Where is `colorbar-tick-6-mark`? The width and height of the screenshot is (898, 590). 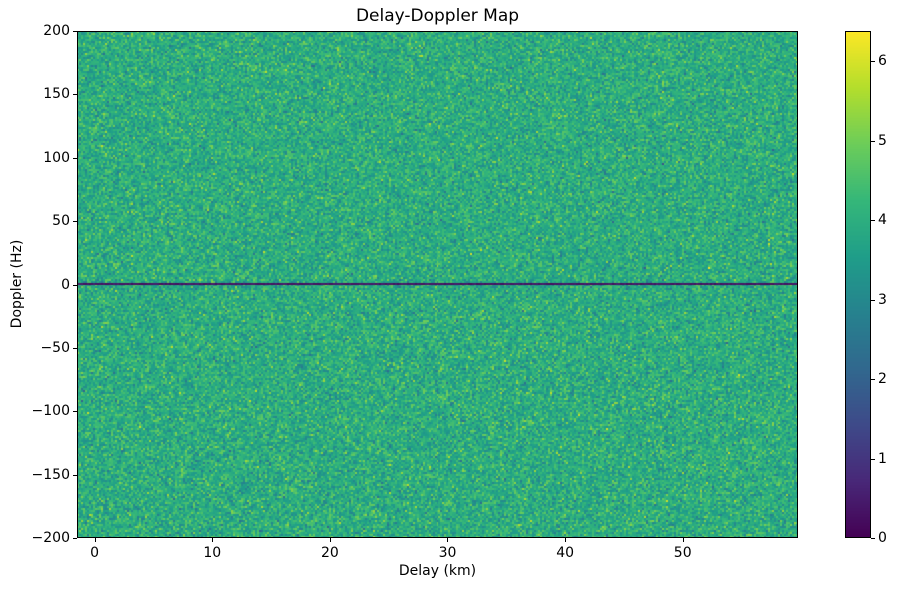 colorbar-tick-6-mark is located at coordinates (873, 62).